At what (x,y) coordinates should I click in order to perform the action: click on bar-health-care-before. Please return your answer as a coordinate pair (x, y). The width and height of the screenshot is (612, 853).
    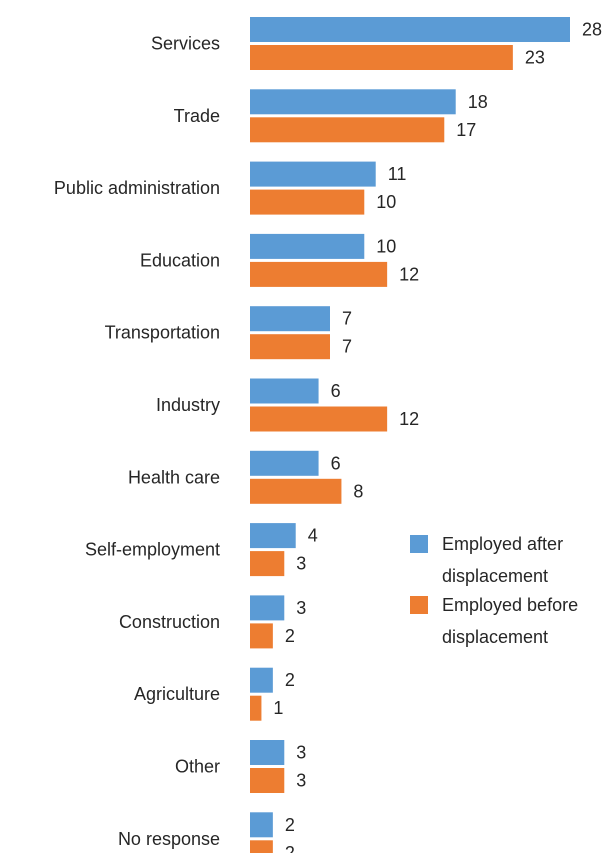
    Looking at the image, I should click on (296, 491).